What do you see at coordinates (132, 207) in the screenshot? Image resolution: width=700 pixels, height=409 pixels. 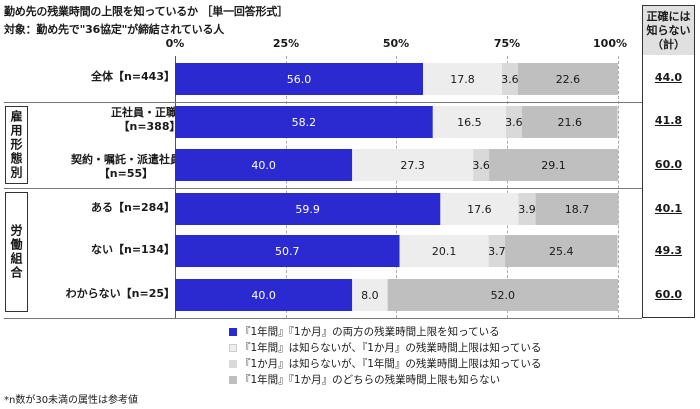 I see `row-label: ある【n=284】` at bounding box center [132, 207].